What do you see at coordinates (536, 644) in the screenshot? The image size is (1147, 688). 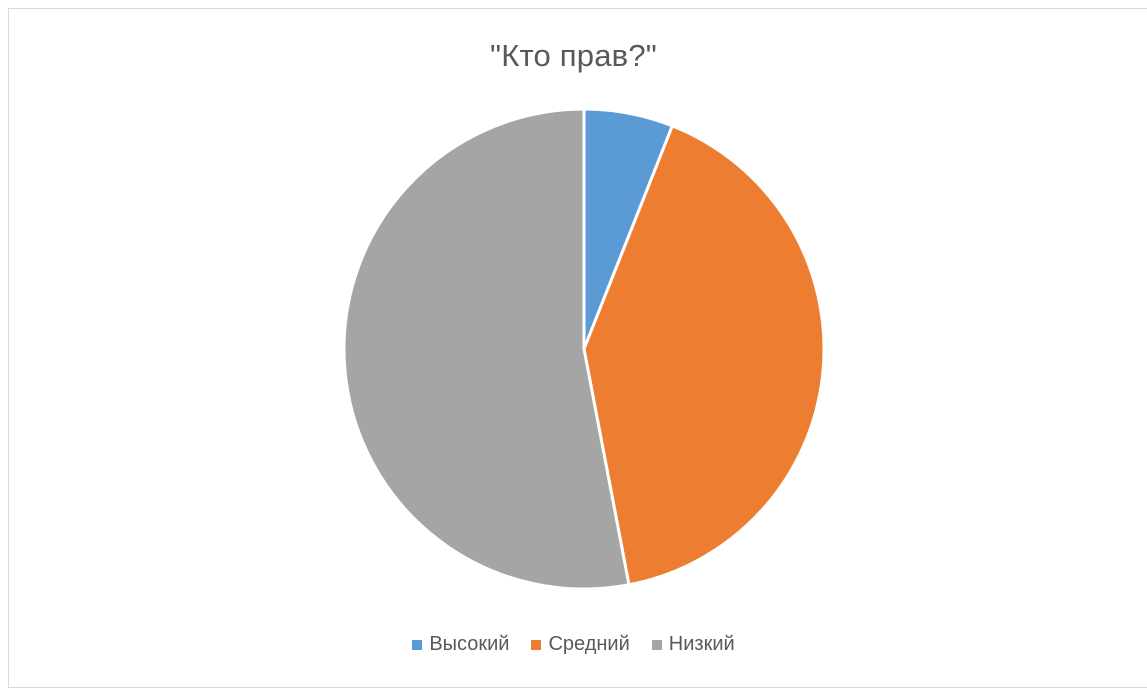 I see `legend-swatch-sredniy` at bounding box center [536, 644].